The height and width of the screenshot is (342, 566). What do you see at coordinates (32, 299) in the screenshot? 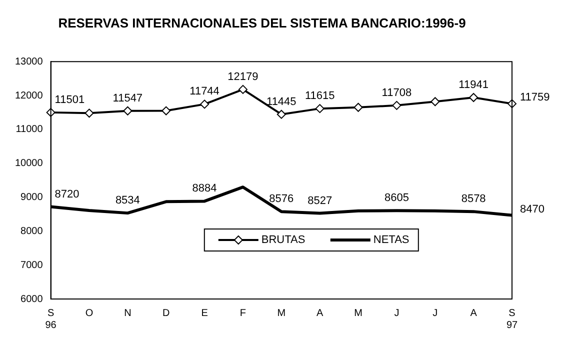
I see `y-tick-label: 6000` at bounding box center [32, 299].